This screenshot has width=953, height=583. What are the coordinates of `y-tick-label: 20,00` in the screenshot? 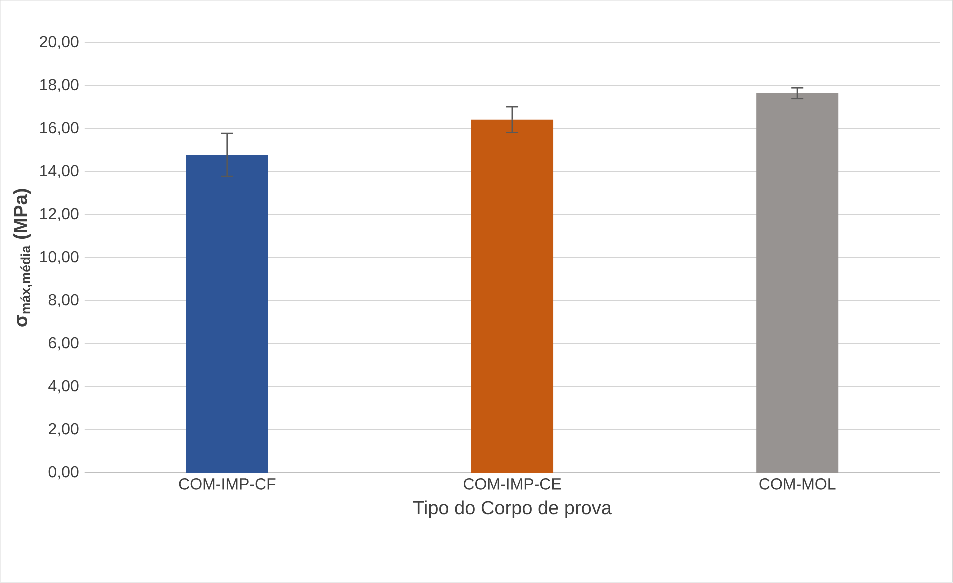 It's located at (59, 43).